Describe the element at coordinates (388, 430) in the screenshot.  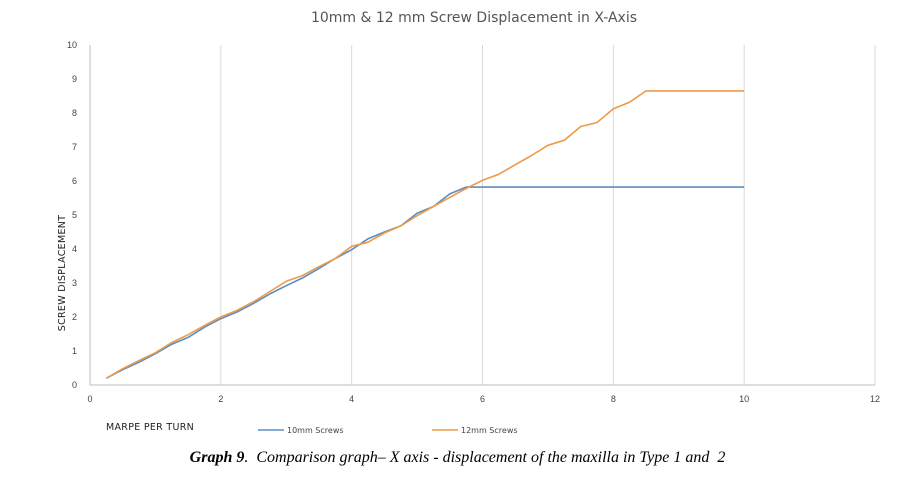
I see `legend: 10mm Screws 12mm Screws` at that location.